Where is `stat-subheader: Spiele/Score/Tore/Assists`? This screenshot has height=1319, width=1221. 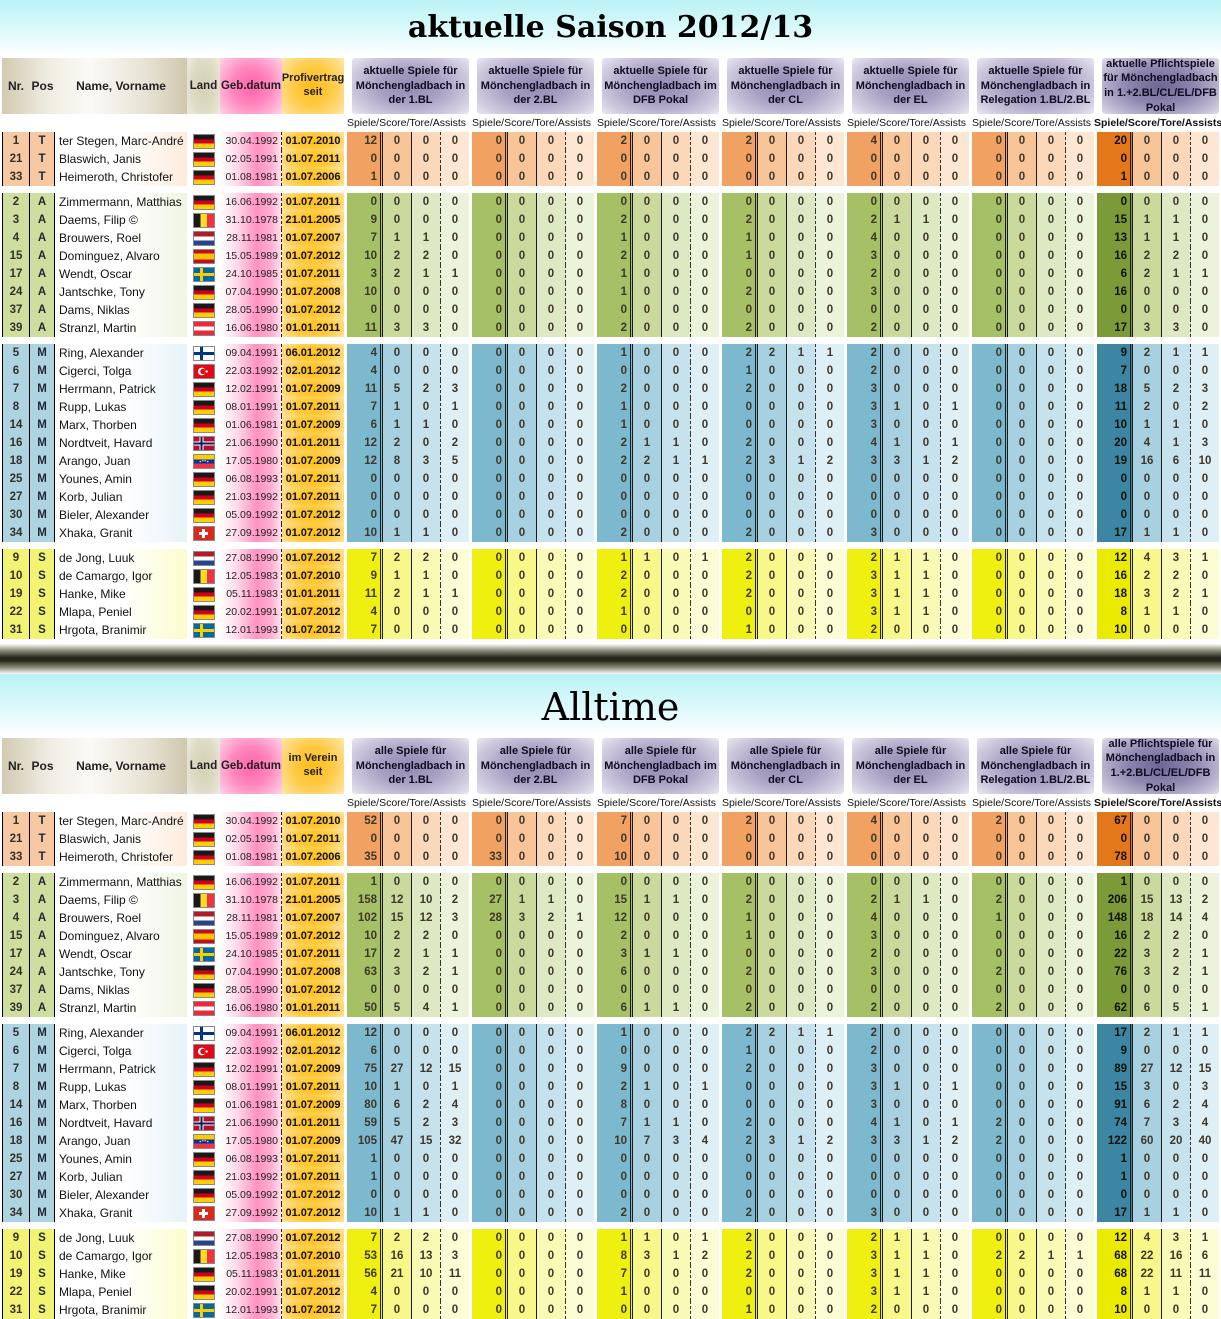
stat-subheader: Spiele/Score/Tore/Assists is located at coordinates (656, 122).